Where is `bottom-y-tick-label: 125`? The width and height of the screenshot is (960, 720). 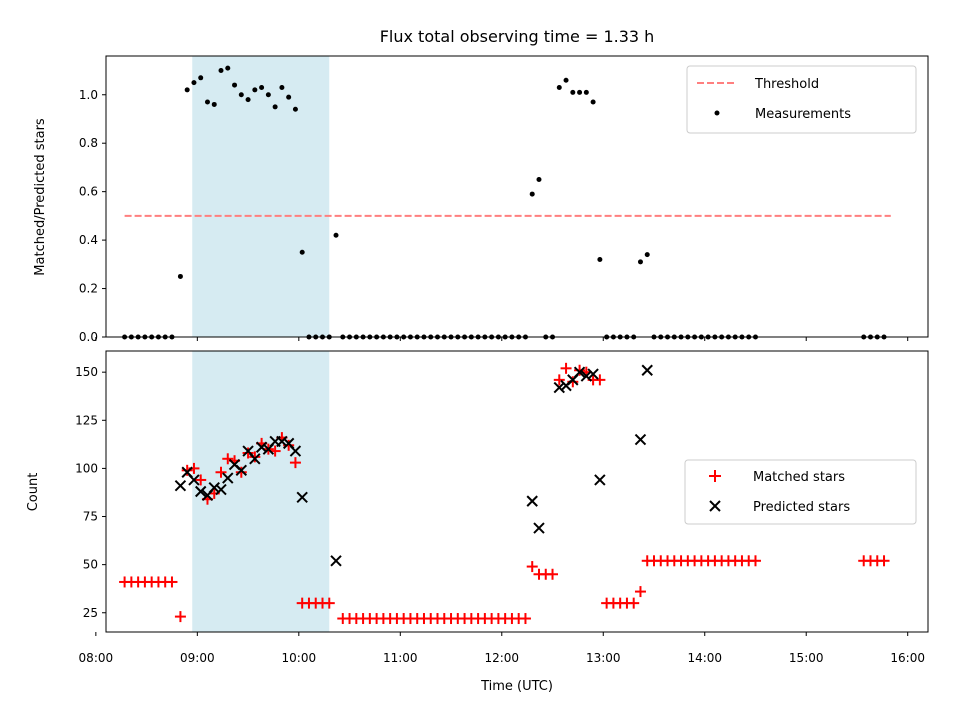
bottom-y-tick-label: 125 is located at coordinates (86, 420).